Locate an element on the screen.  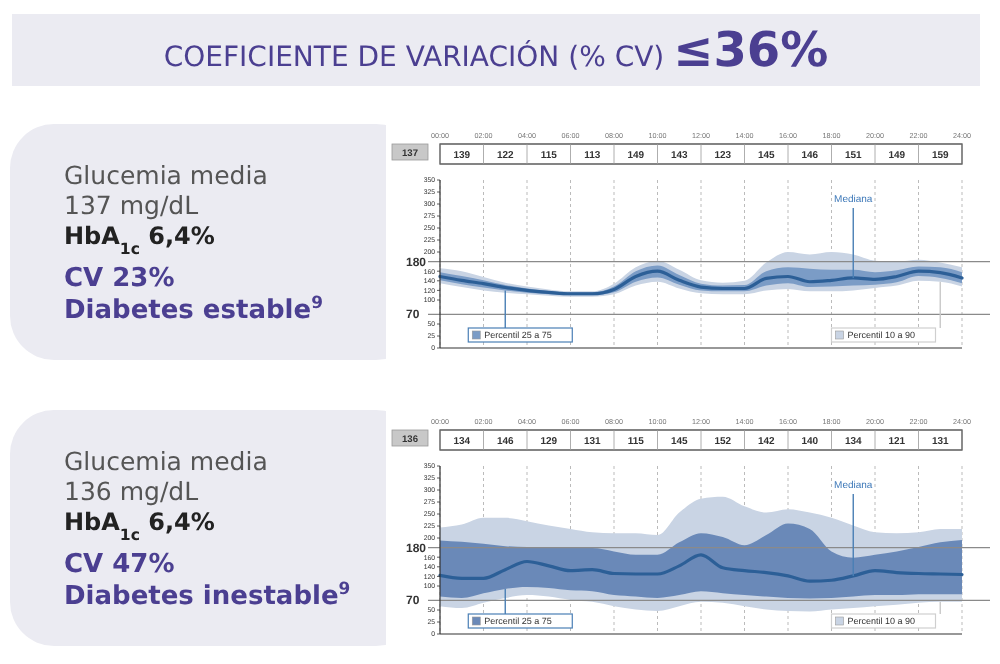
line-series is located at coordinates (701, 568).